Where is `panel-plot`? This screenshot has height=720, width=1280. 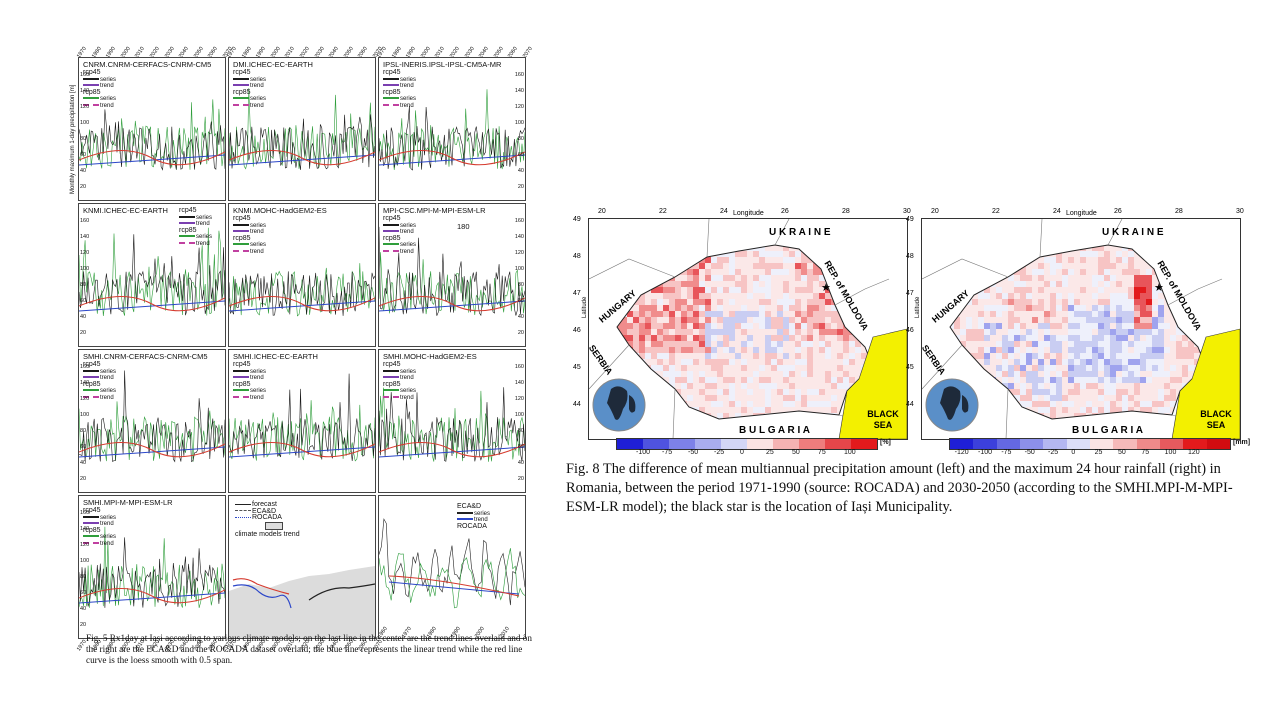
panel-plot is located at coordinates (452, 130).